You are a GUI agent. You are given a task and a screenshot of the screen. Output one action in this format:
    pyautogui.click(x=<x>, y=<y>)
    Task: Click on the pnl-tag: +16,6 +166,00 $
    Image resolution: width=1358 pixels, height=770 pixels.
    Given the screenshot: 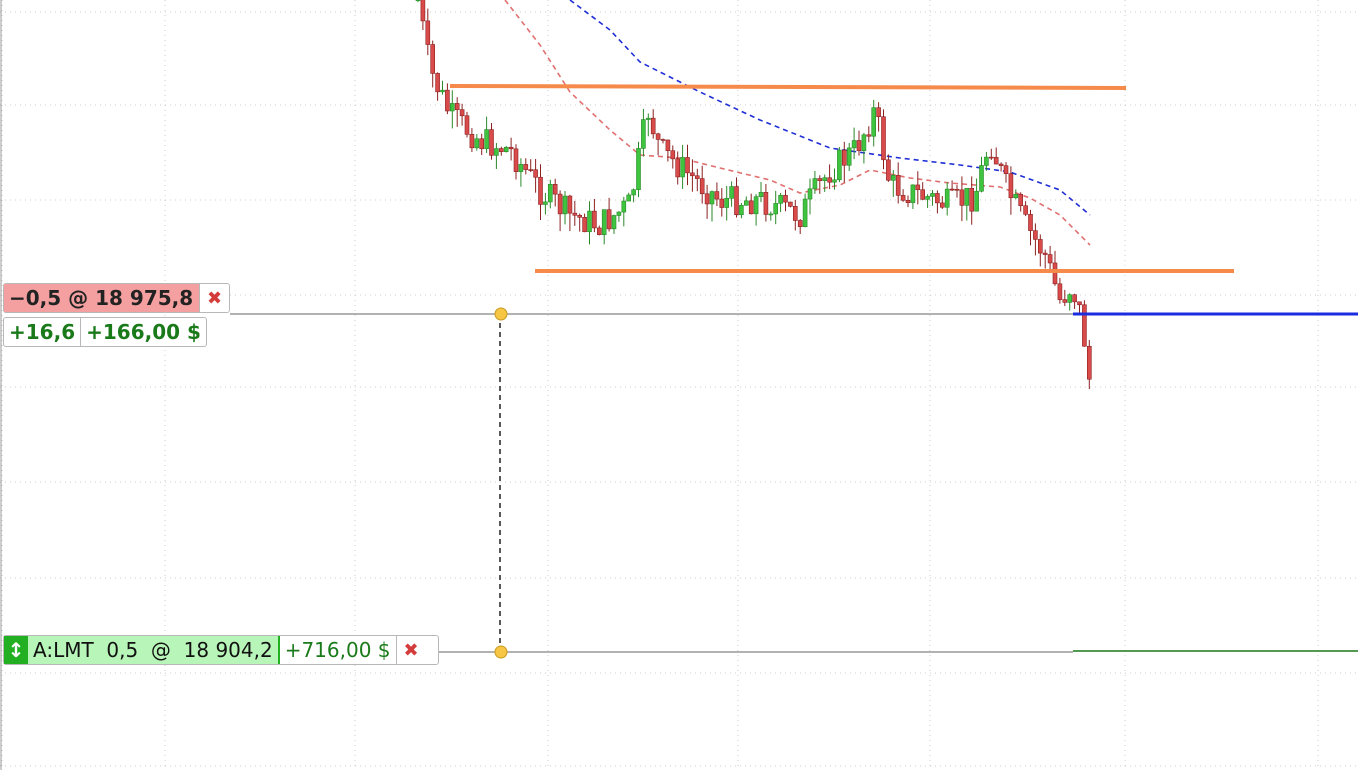 What is the action you would take?
    pyautogui.click(x=105, y=332)
    